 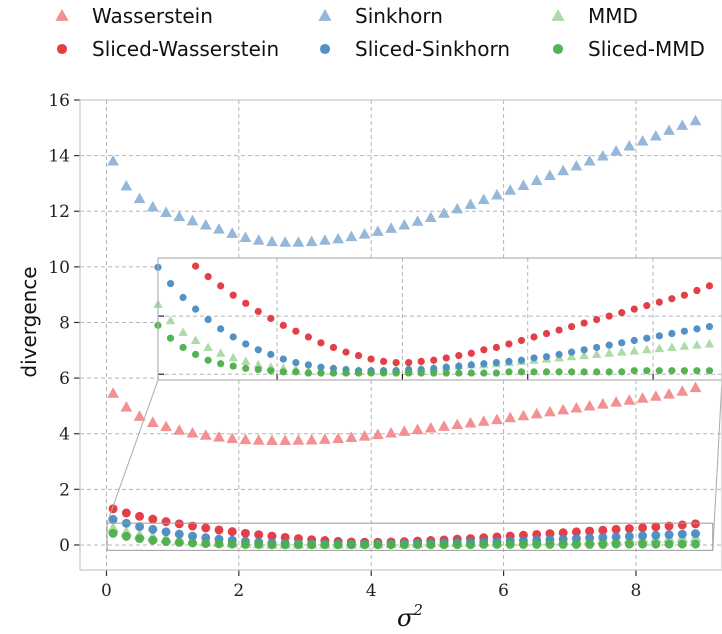 I want to click on series-sliced-mmd, so click(x=404, y=539).